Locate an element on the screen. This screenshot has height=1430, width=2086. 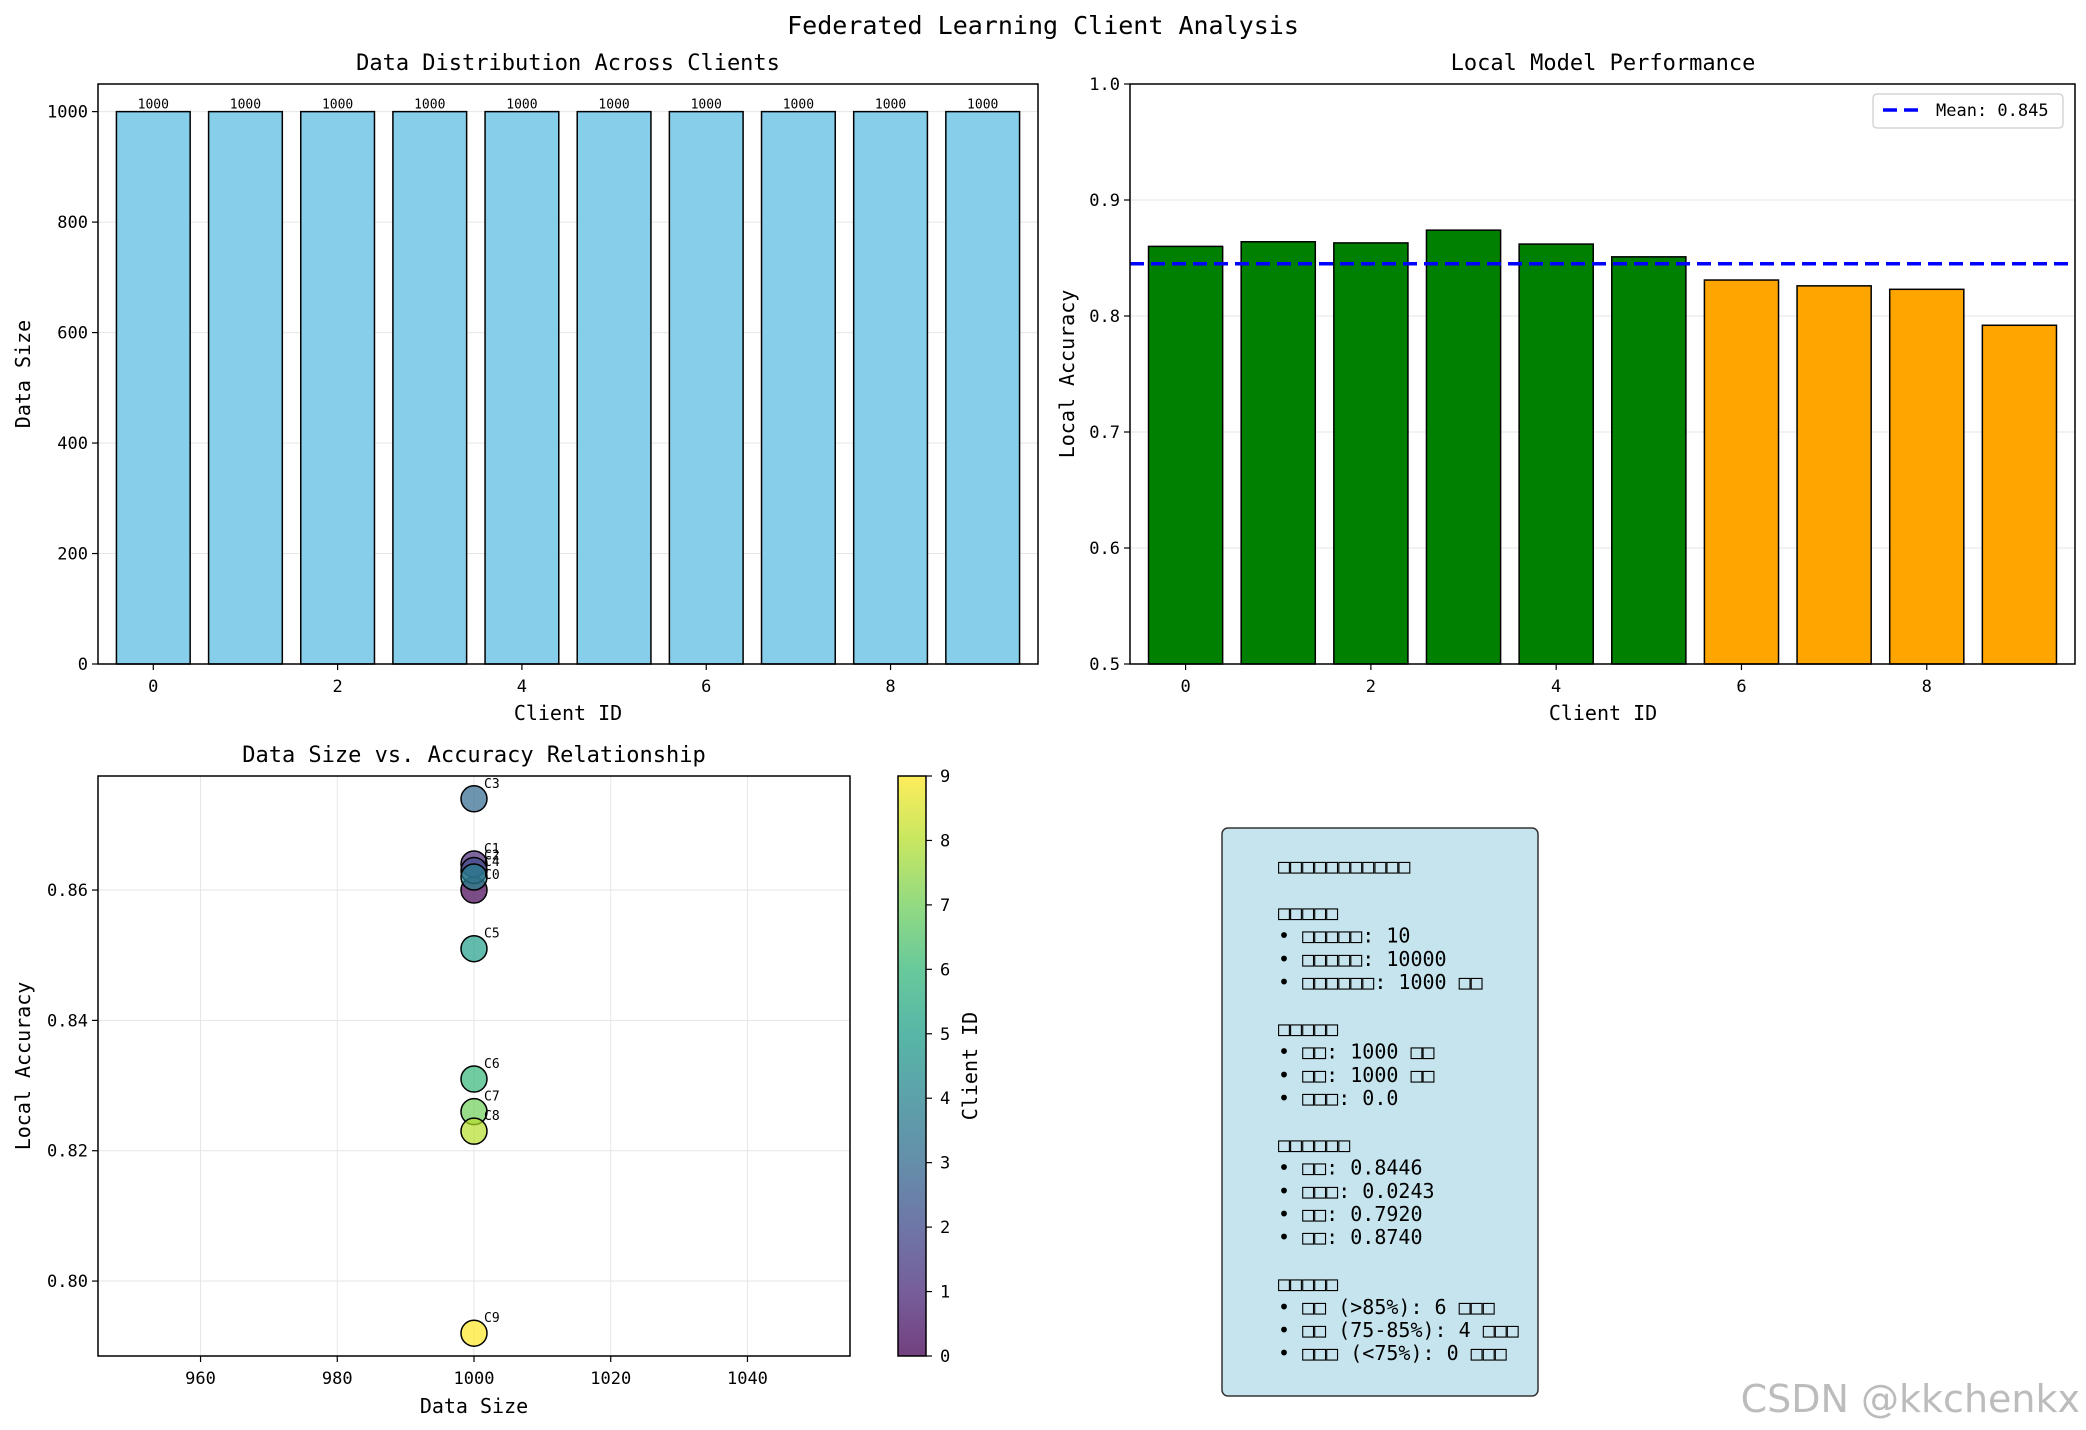
y-tick-label: 200 is located at coordinates (72, 555).